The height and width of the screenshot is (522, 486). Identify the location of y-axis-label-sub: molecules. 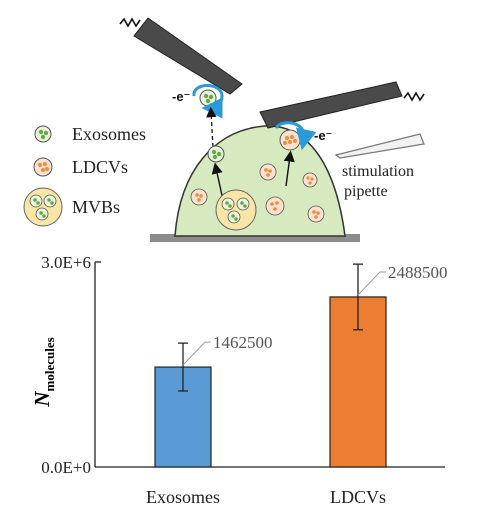
(49, 364).